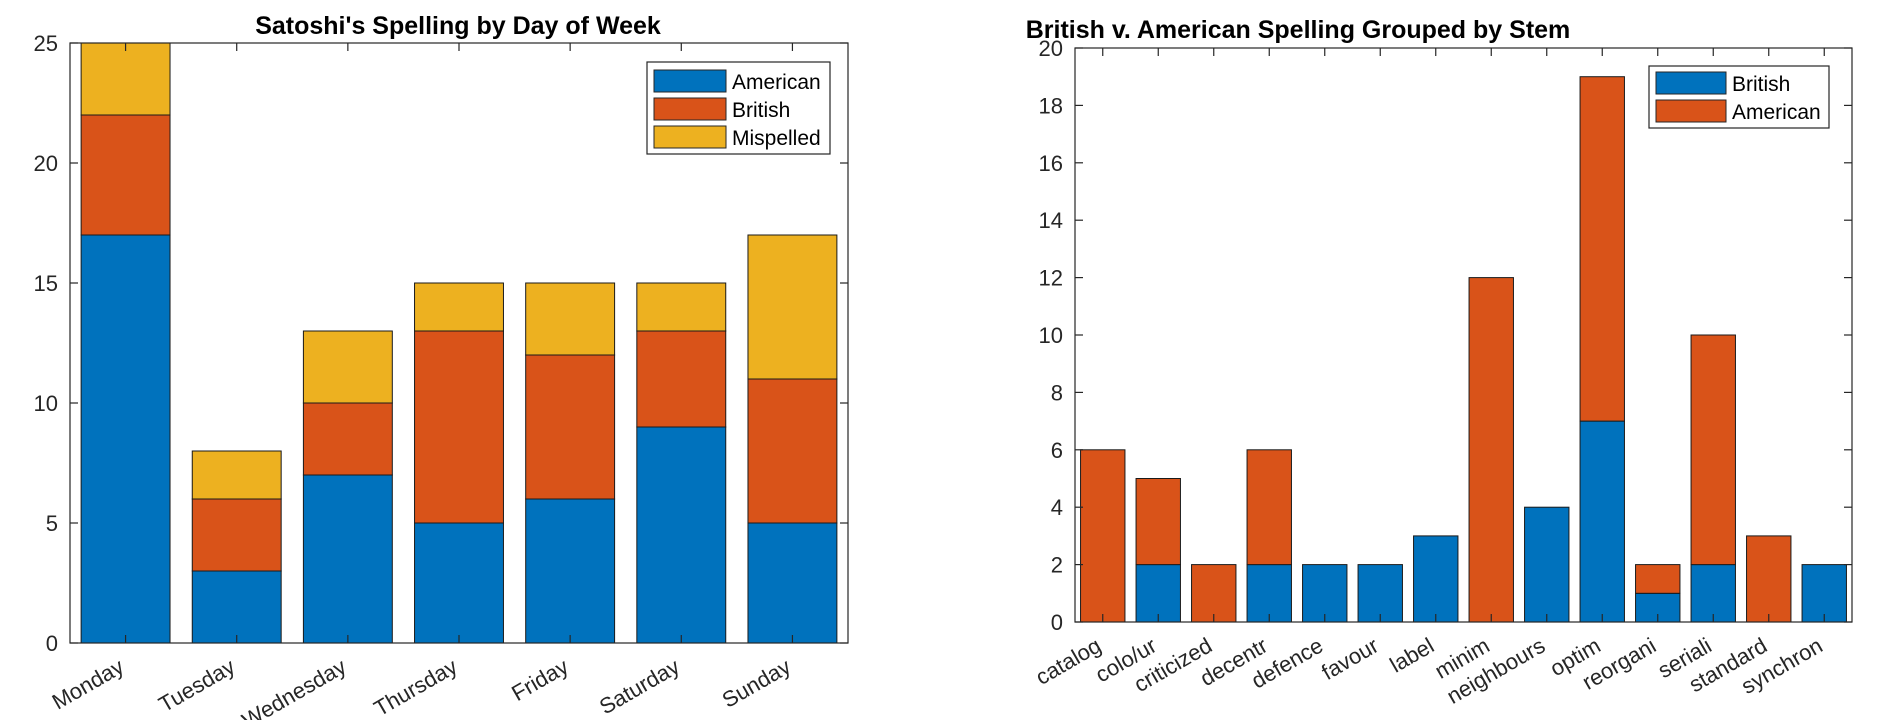  What do you see at coordinates (1057, 565) in the screenshot?
I see `y-tick-label: 2` at bounding box center [1057, 565].